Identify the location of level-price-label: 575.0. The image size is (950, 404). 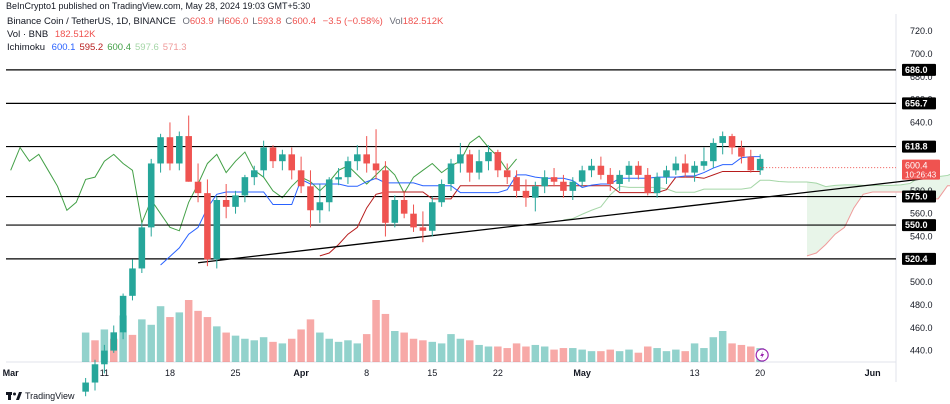
(916, 197).